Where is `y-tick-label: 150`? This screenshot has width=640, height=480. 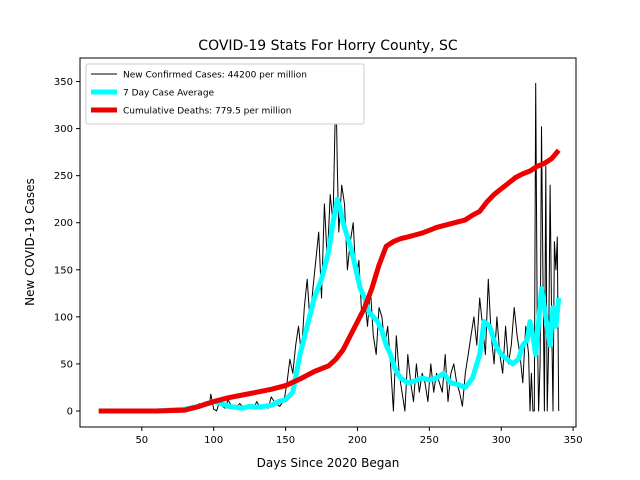
y-tick-label: 150 is located at coordinates (63, 270).